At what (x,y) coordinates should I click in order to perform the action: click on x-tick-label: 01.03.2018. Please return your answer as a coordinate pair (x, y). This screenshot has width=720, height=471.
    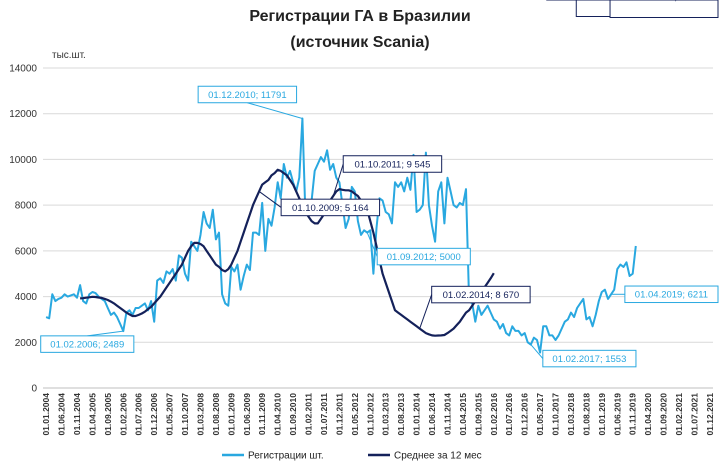
    Looking at the image, I should click on (571, 414).